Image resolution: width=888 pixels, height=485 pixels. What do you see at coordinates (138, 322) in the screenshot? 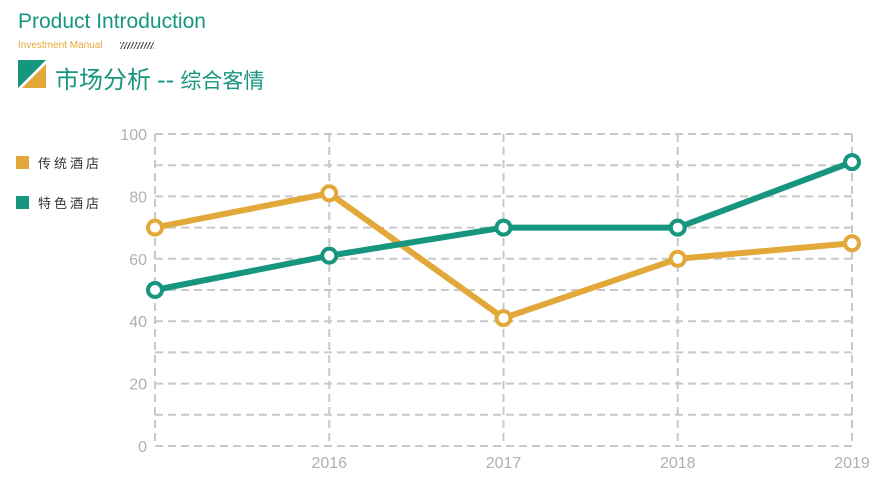
I see `y-tick-label: 40` at bounding box center [138, 322].